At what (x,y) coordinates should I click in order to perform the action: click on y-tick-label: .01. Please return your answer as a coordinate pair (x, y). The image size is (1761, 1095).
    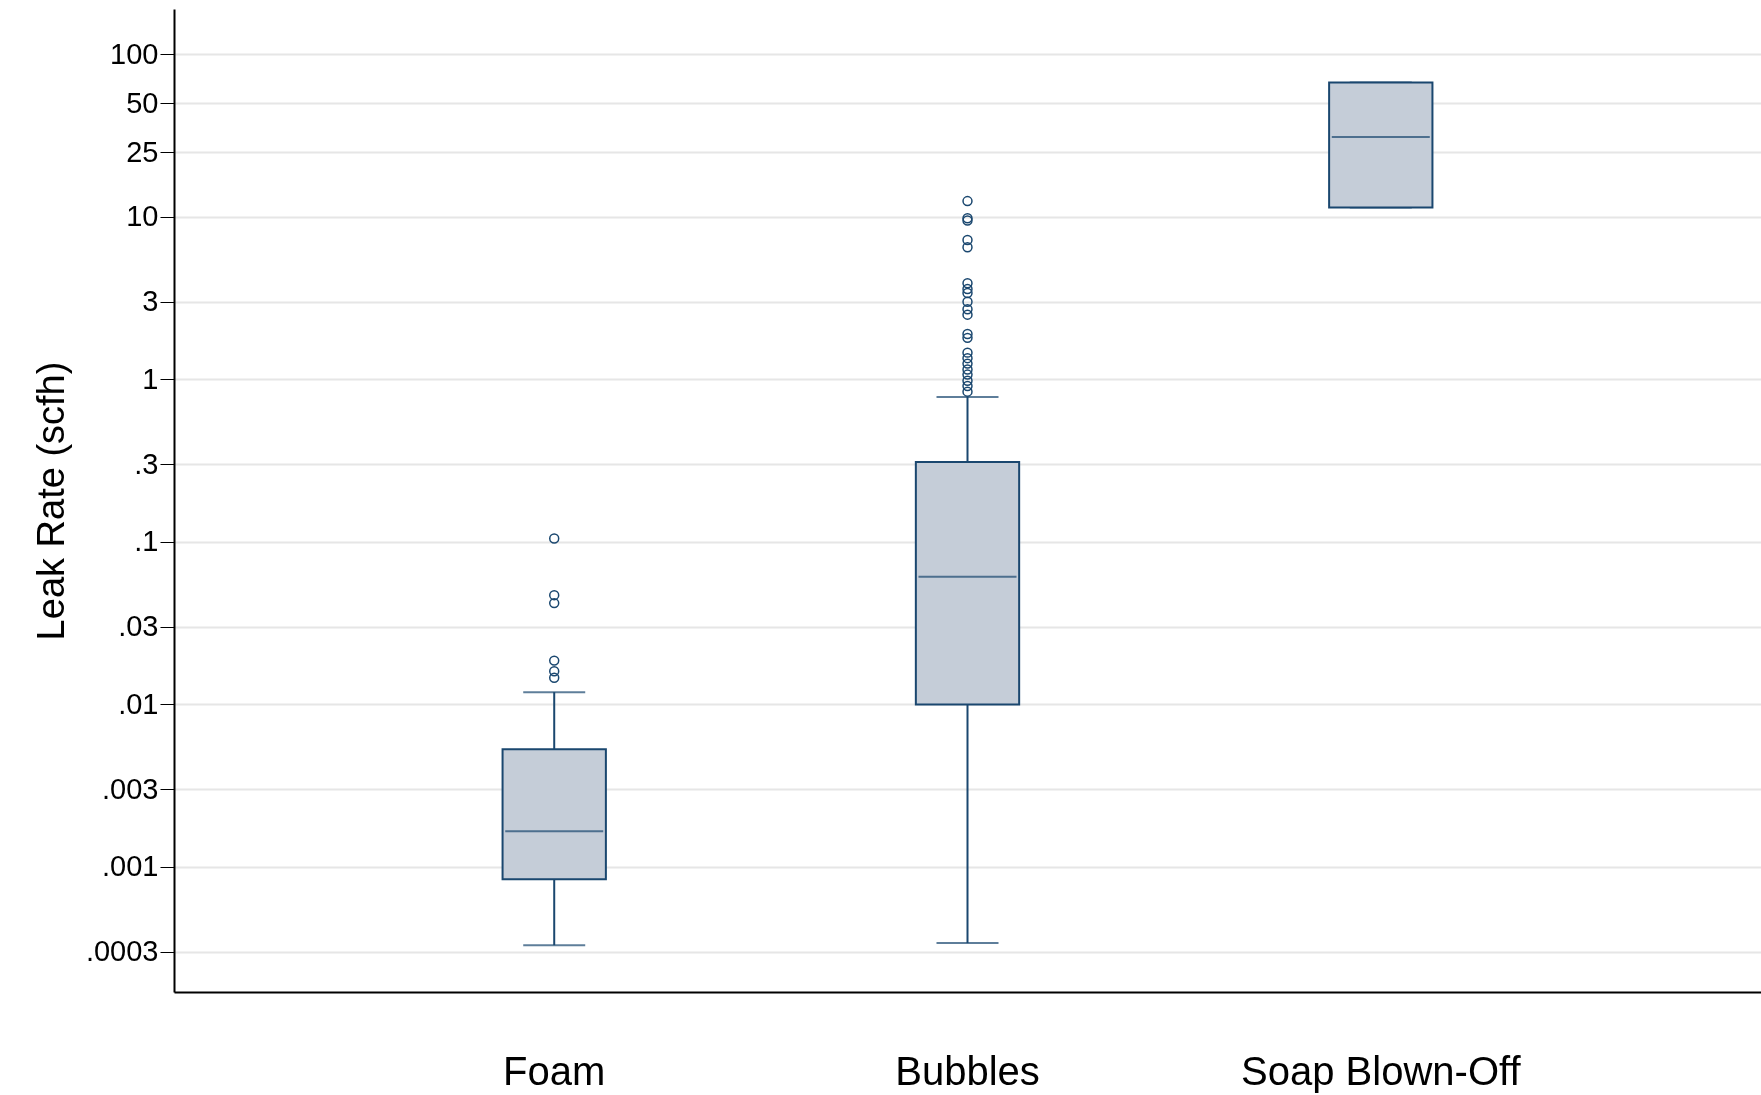
    Looking at the image, I should click on (138, 703).